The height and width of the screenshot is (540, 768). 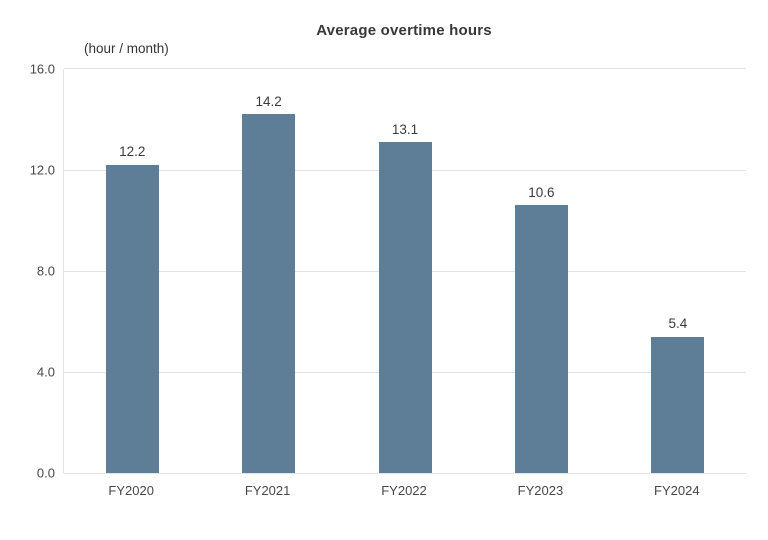 What do you see at coordinates (677, 490) in the screenshot?
I see `x-axis-label-fy2024: FY2024` at bounding box center [677, 490].